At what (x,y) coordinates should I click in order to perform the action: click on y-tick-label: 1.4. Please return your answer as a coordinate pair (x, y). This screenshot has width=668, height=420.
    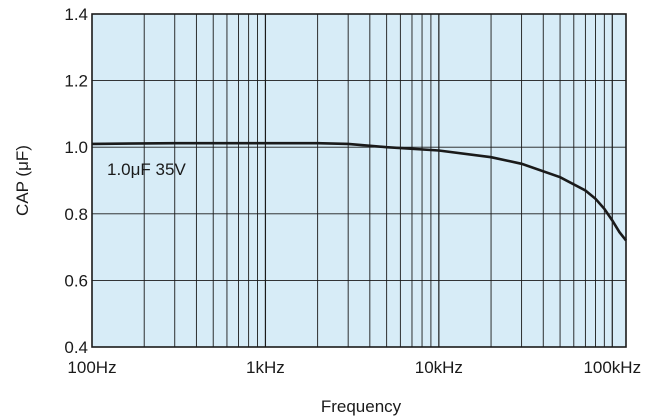
    Looking at the image, I should click on (76, 14).